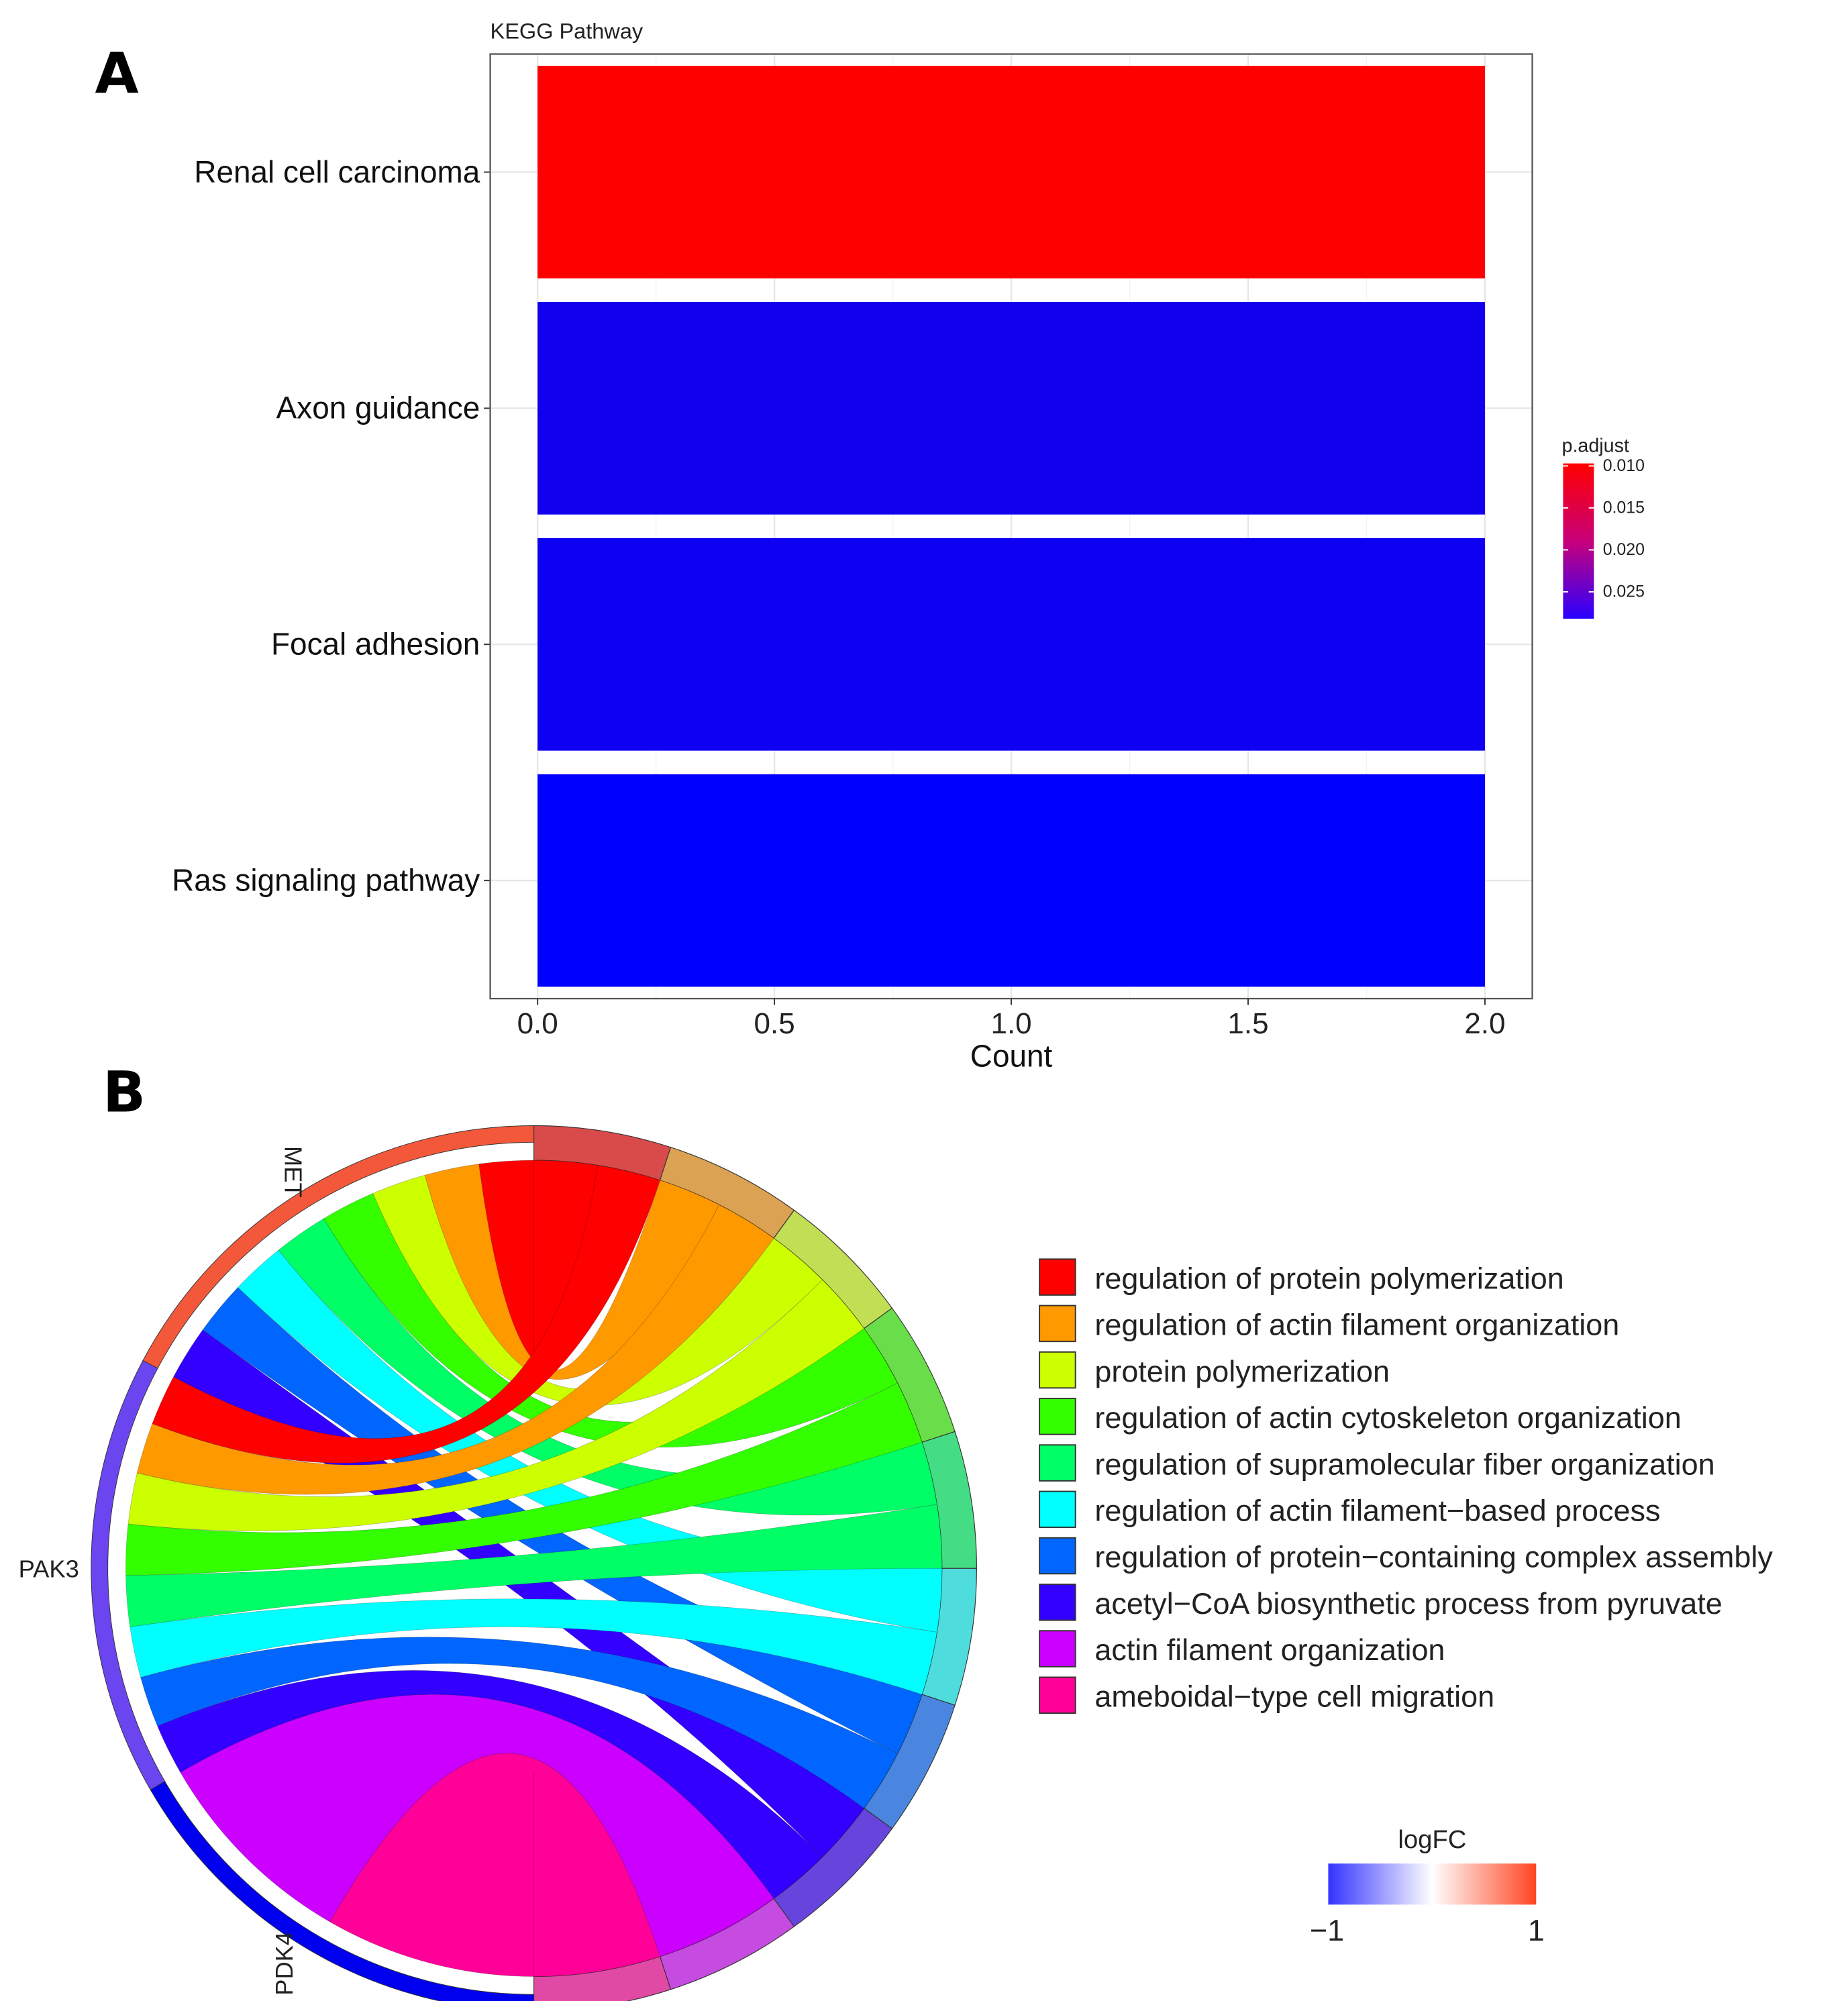 Image resolution: width=1848 pixels, height=2001 pixels. I want to click on logfc-max-label: 1, so click(1536, 1930).